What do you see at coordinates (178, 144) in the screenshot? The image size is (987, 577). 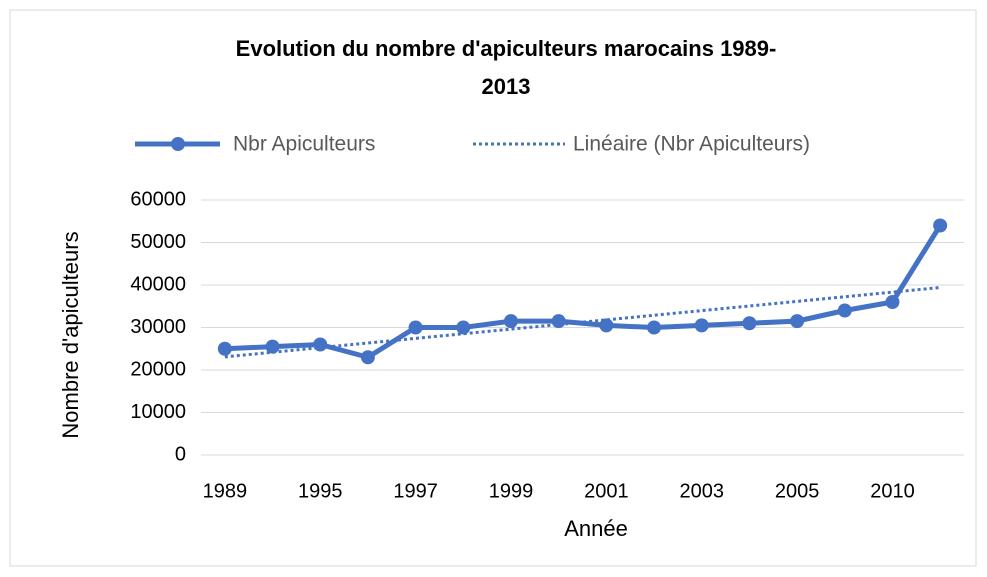 I see `legend-marker` at bounding box center [178, 144].